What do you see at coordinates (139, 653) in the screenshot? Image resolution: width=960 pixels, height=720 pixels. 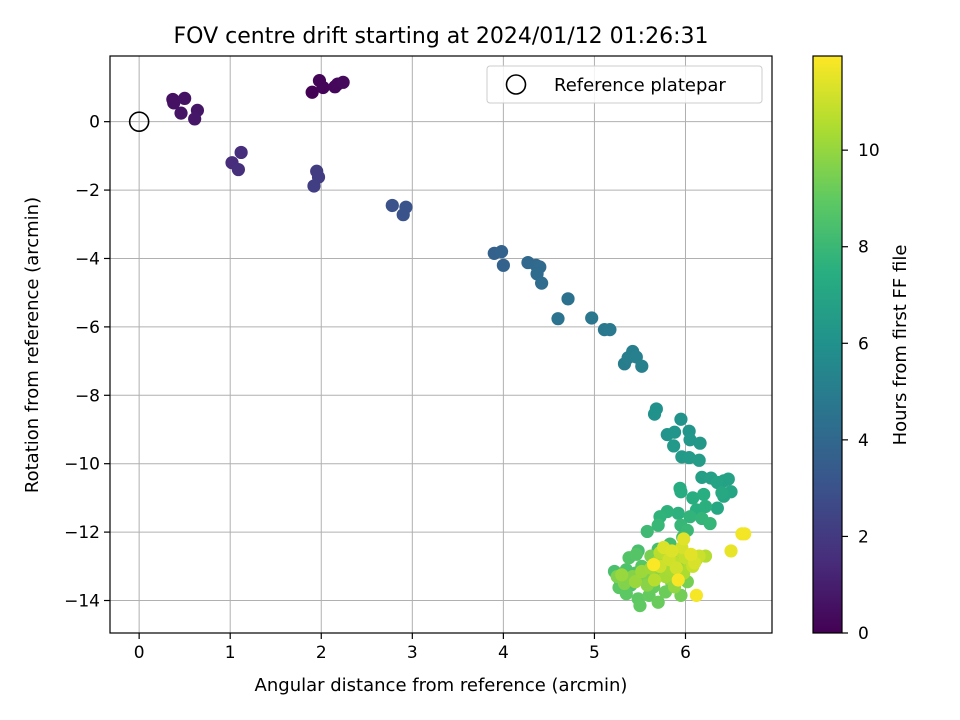 I see `x-tick-label: 0` at bounding box center [139, 653].